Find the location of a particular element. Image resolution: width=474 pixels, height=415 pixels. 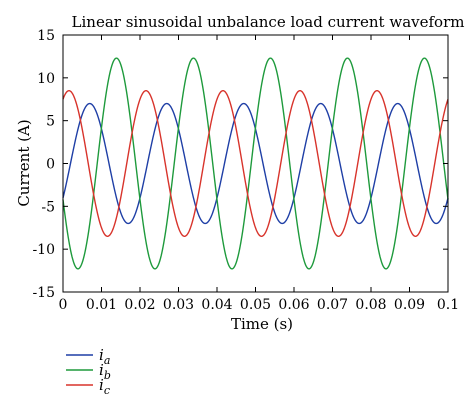

x-tick-label: 0.05 is located at coordinates (255, 305).